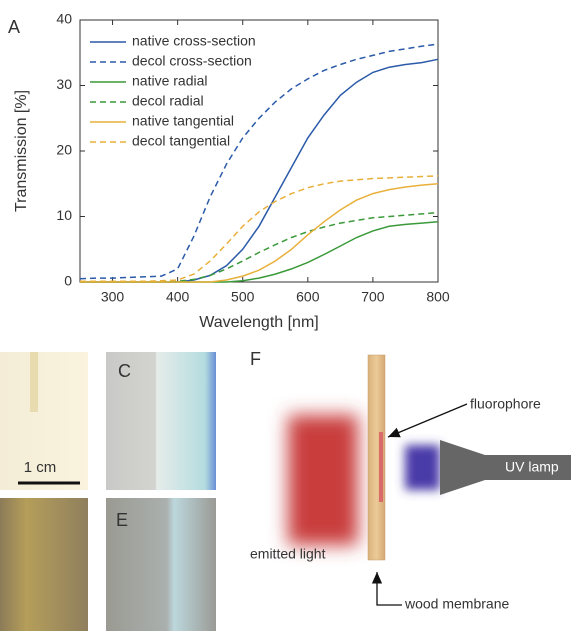 The image size is (571, 636). What do you see at coordinates (192, 61) in the screenshot?
I see `legend-label: decol cross-section` at bounding box center [192, 61].